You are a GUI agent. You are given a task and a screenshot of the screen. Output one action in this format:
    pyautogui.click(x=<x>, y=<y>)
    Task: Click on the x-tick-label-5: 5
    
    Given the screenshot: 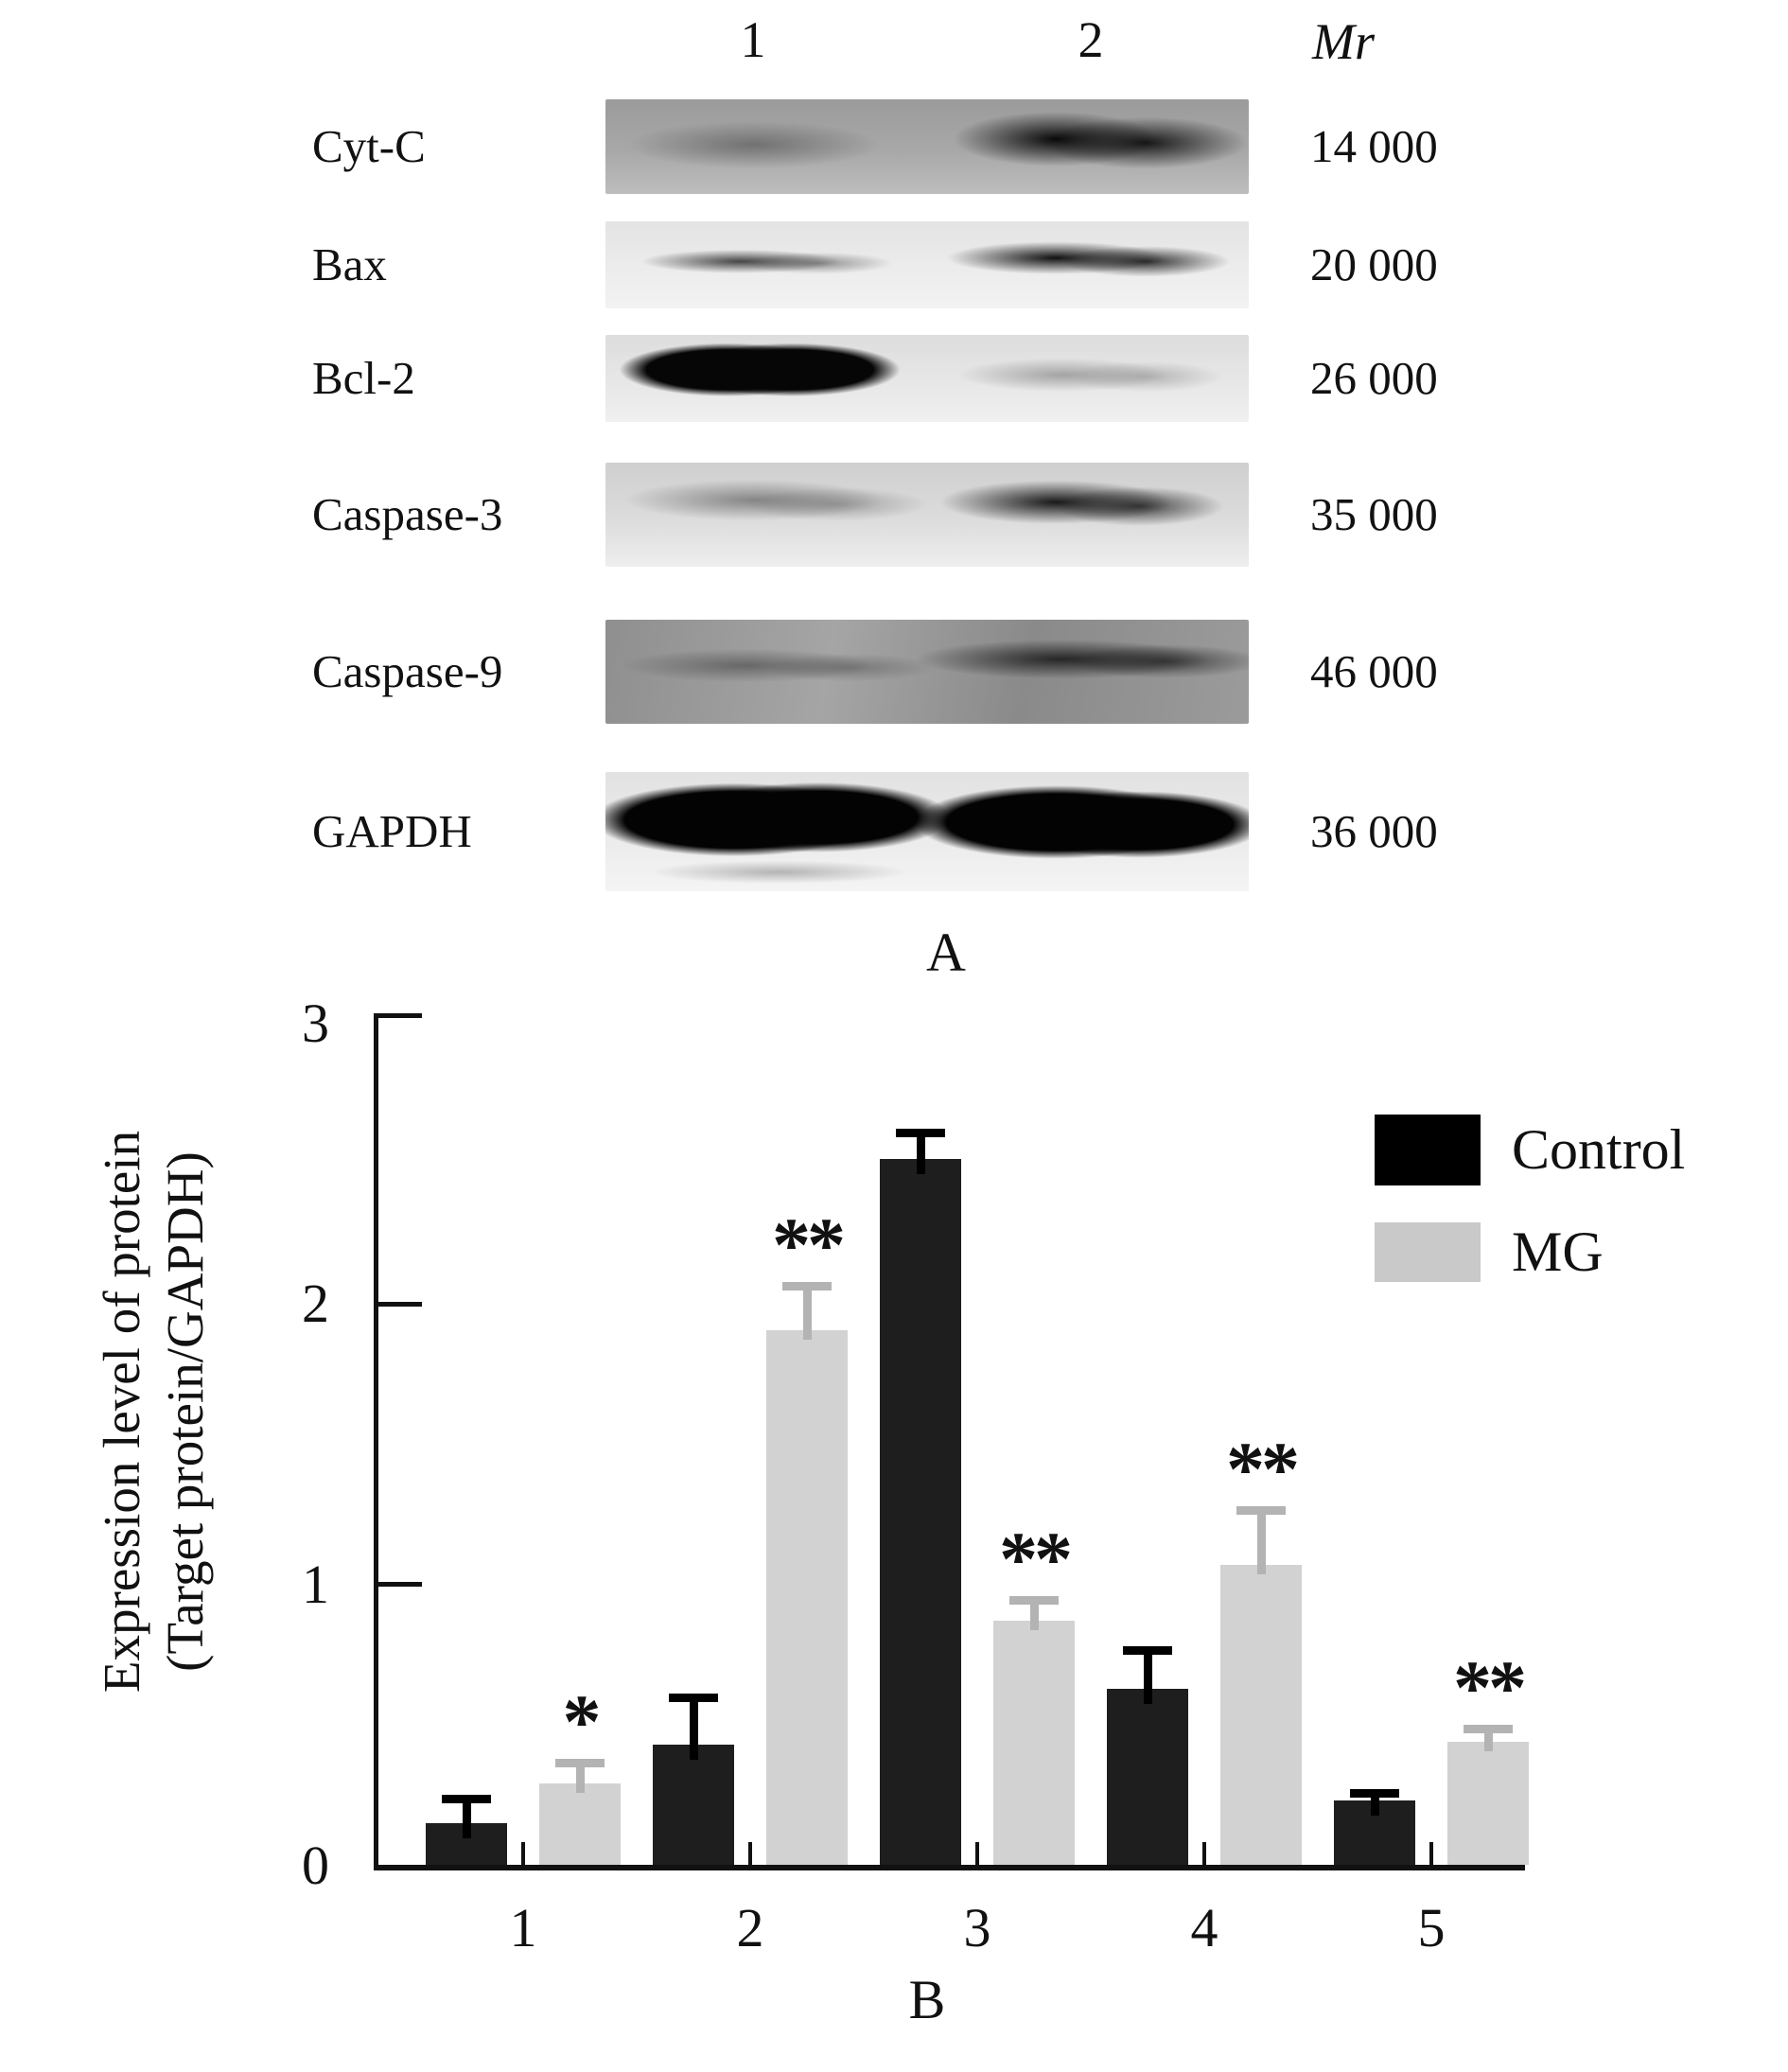 What is the action you would take?
    pyautogui.click(x=1431, y=1927)
    